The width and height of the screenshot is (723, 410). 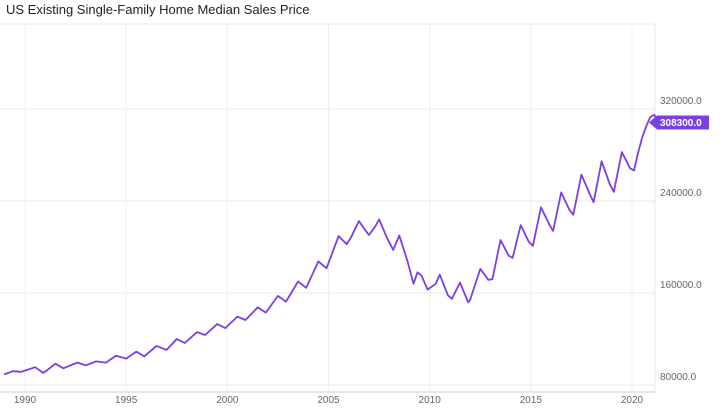 I want to click on y-tick-label: 320000.0, so click(x=681, y=101).